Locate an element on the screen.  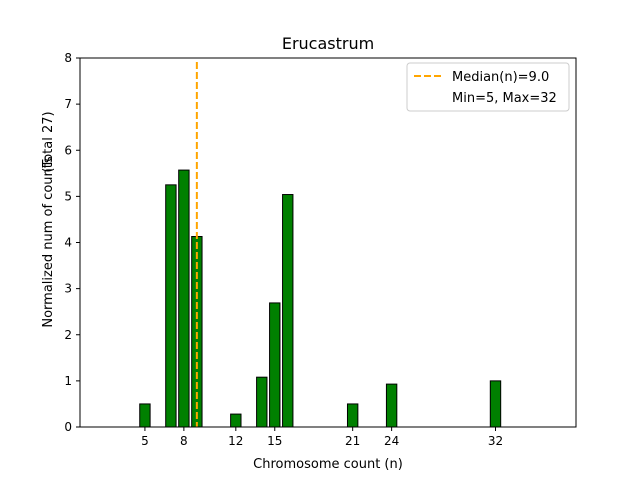
legend-entry-median: Median(n)=9.0 is located at coordinates (500, 77).